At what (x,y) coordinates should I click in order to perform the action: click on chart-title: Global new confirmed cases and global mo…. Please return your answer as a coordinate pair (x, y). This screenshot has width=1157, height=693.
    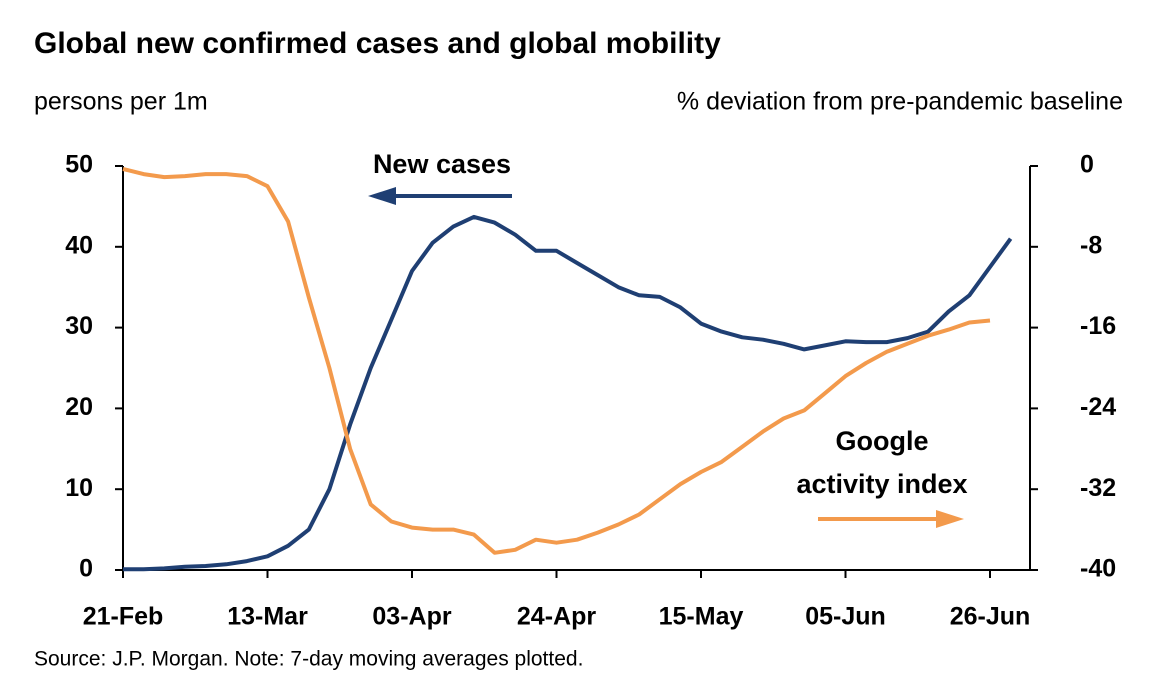
    Looking at the image, I should click on (377, 43).